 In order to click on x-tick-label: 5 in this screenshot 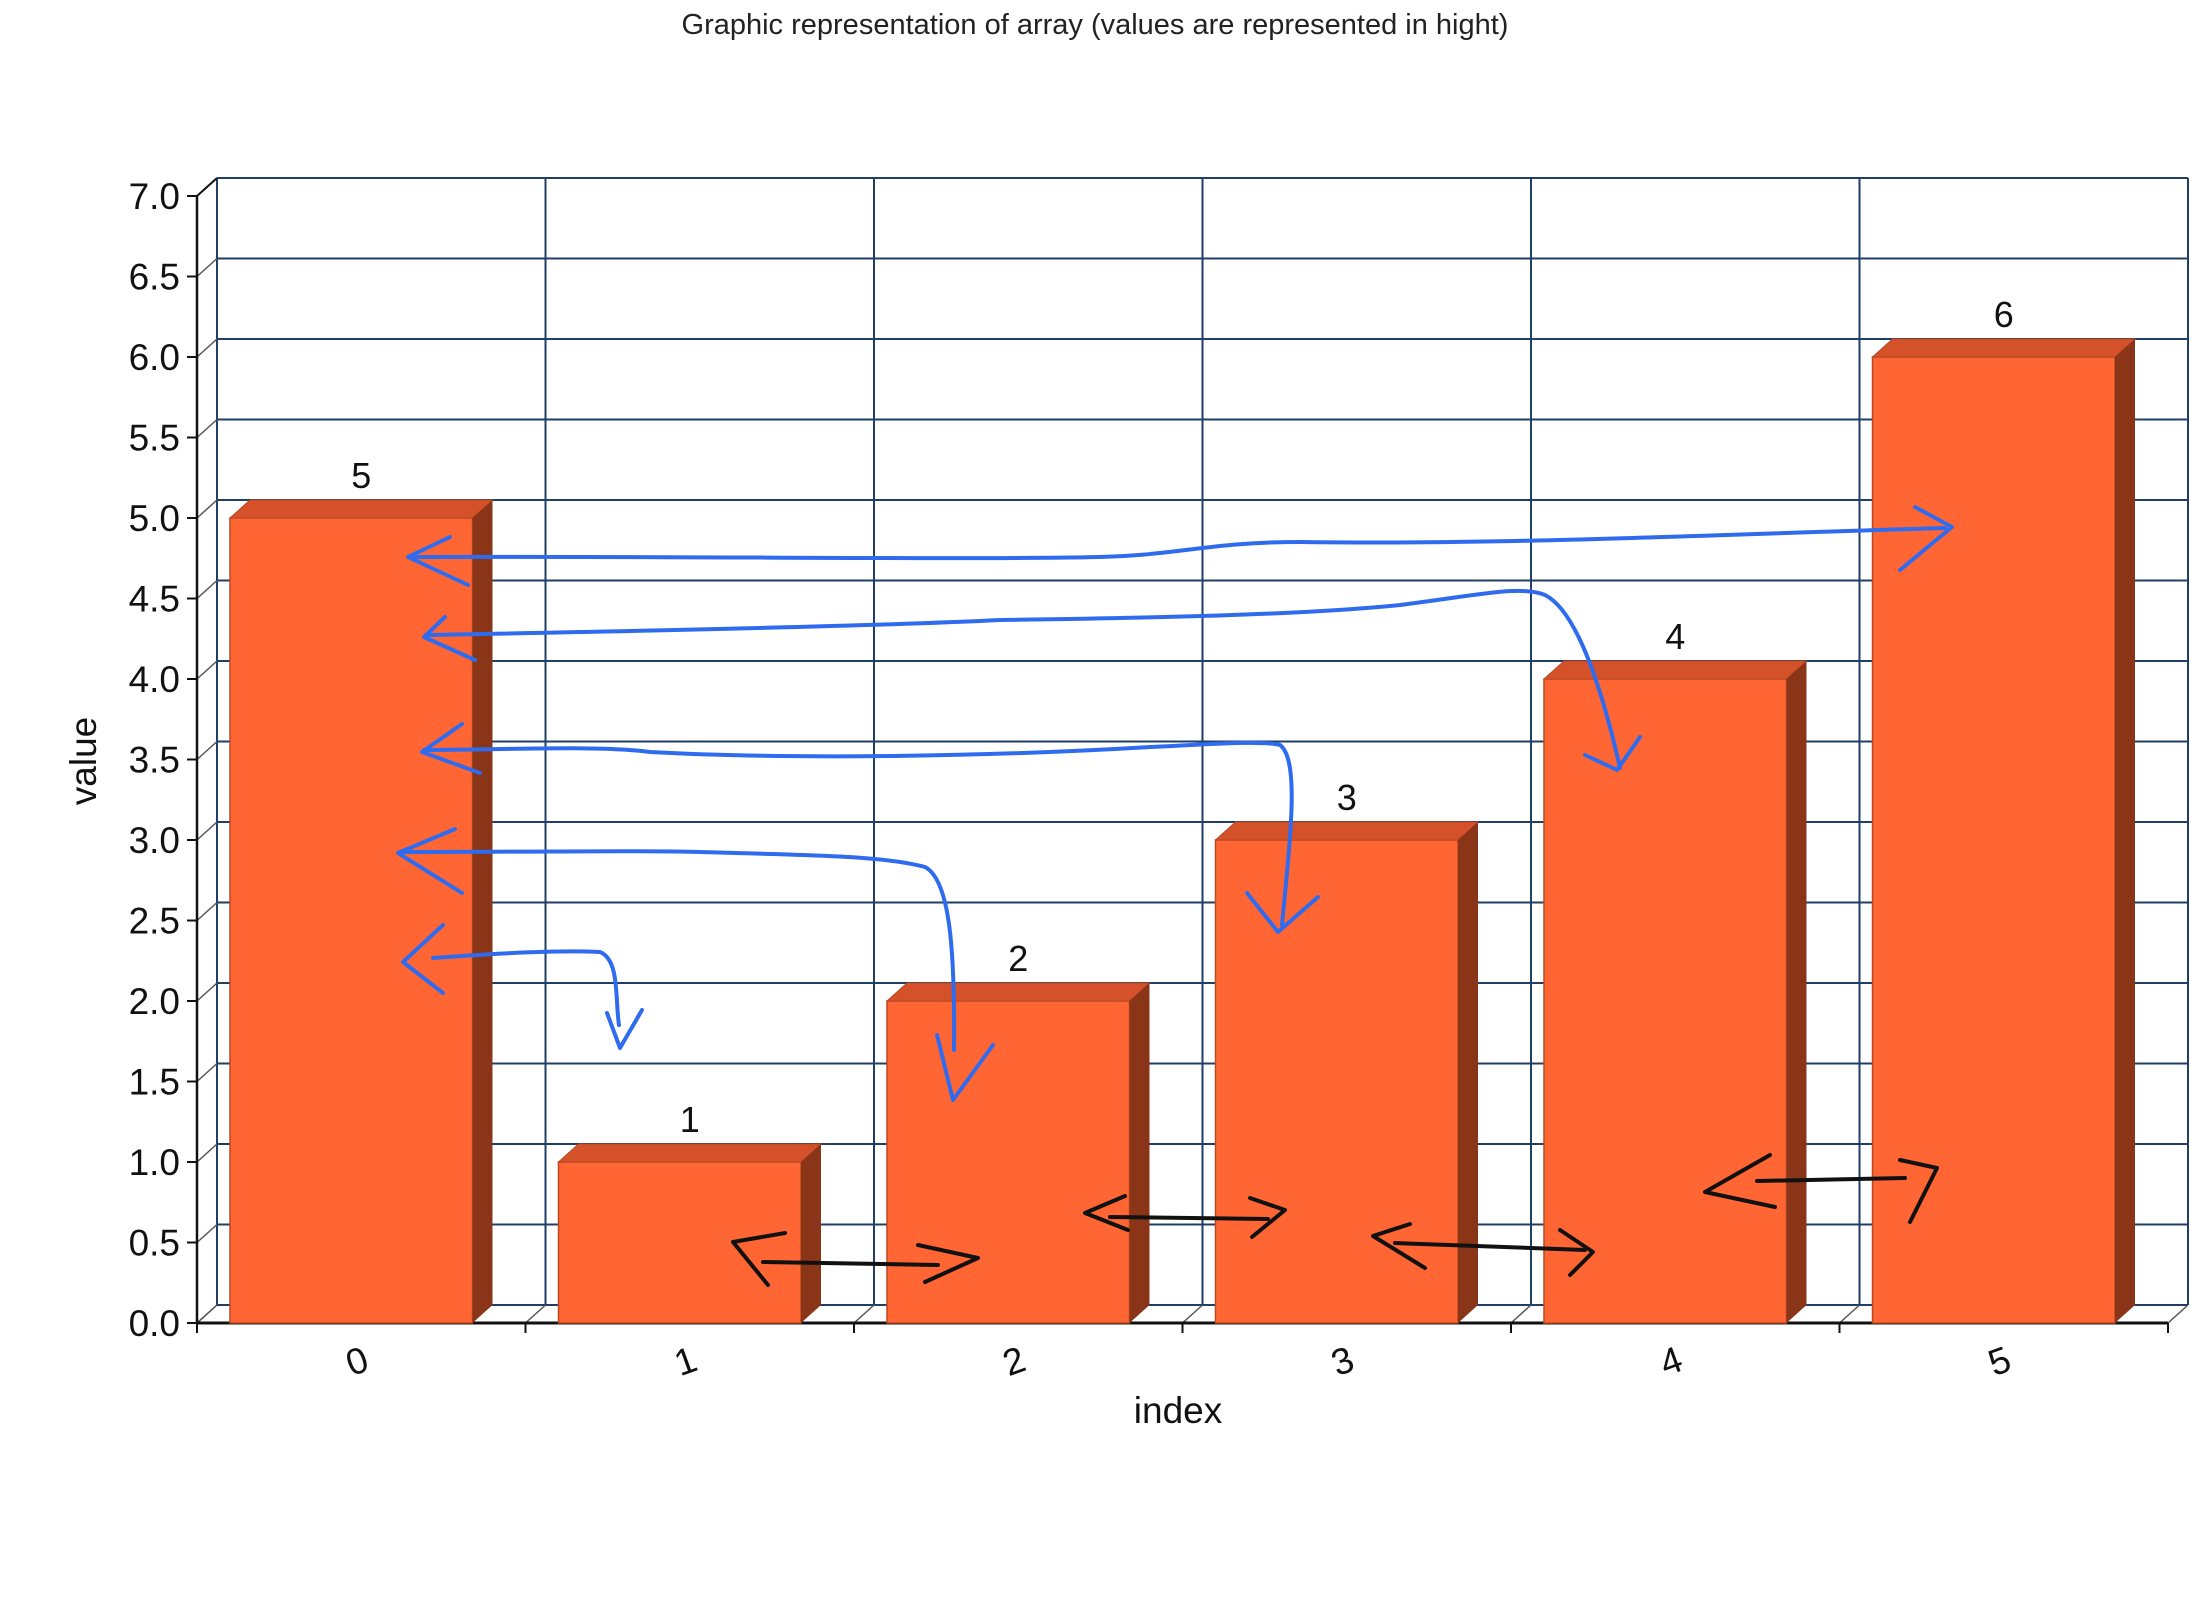, I will do `click(1999, 1361)`.